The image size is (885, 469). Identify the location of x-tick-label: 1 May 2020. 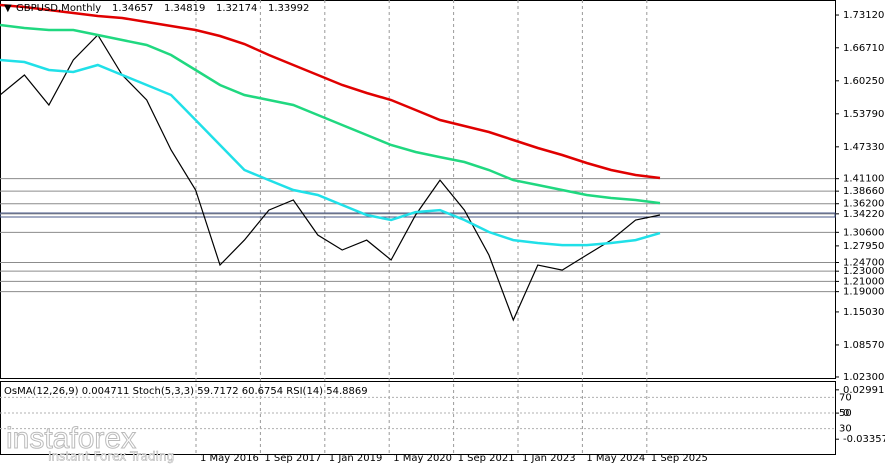
(422, 458).